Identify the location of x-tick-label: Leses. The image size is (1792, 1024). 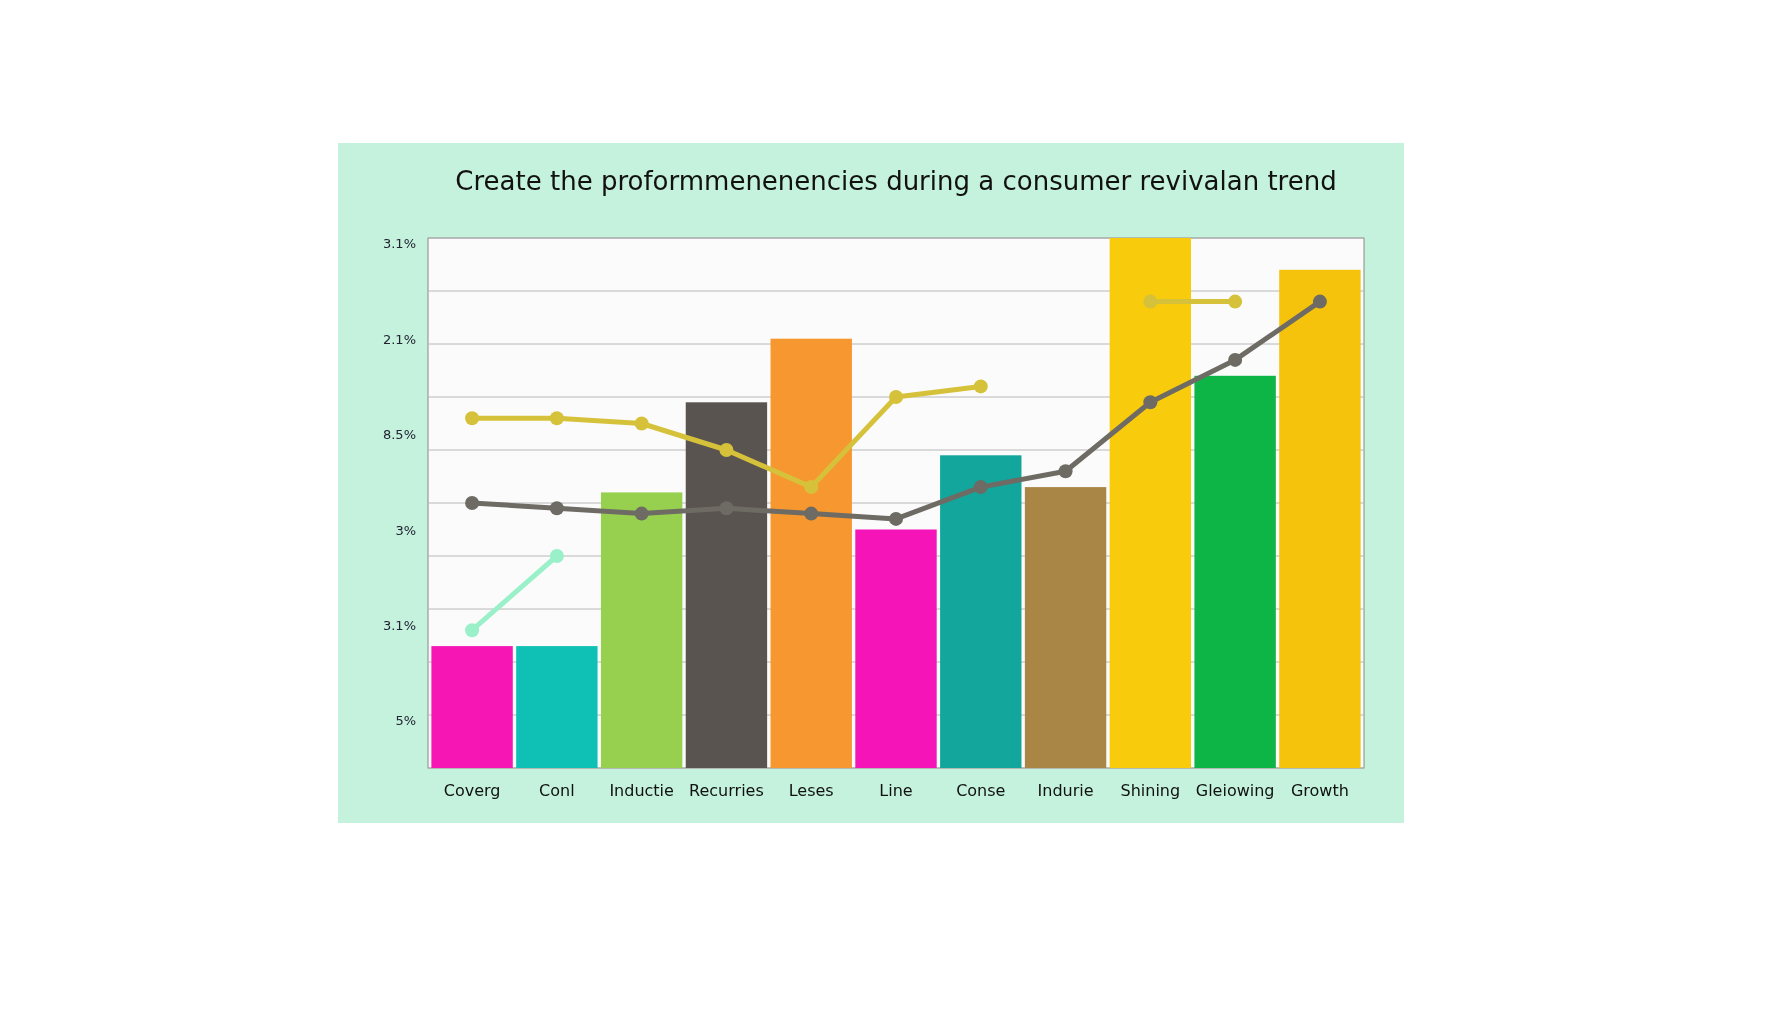
(811, 790).